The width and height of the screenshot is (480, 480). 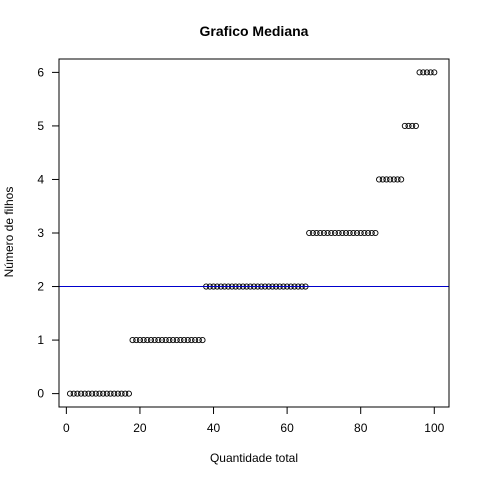 I want to click on x-tick-label: 80, so click(x=361, y=428).